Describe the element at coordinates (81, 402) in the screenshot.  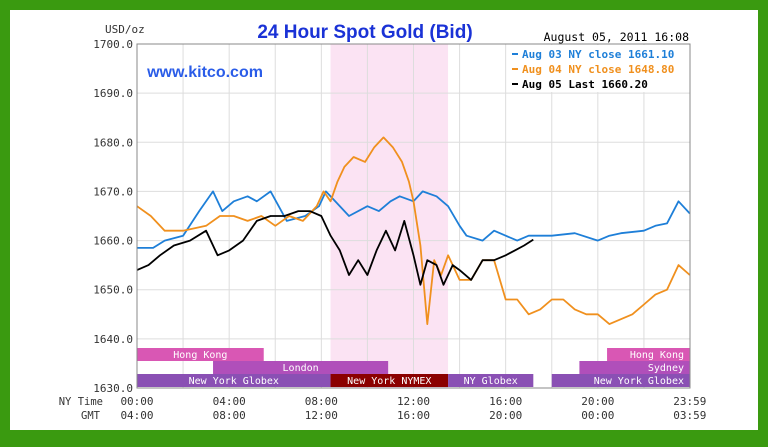
I see `ny-time-row-label: NY Time` at that location.